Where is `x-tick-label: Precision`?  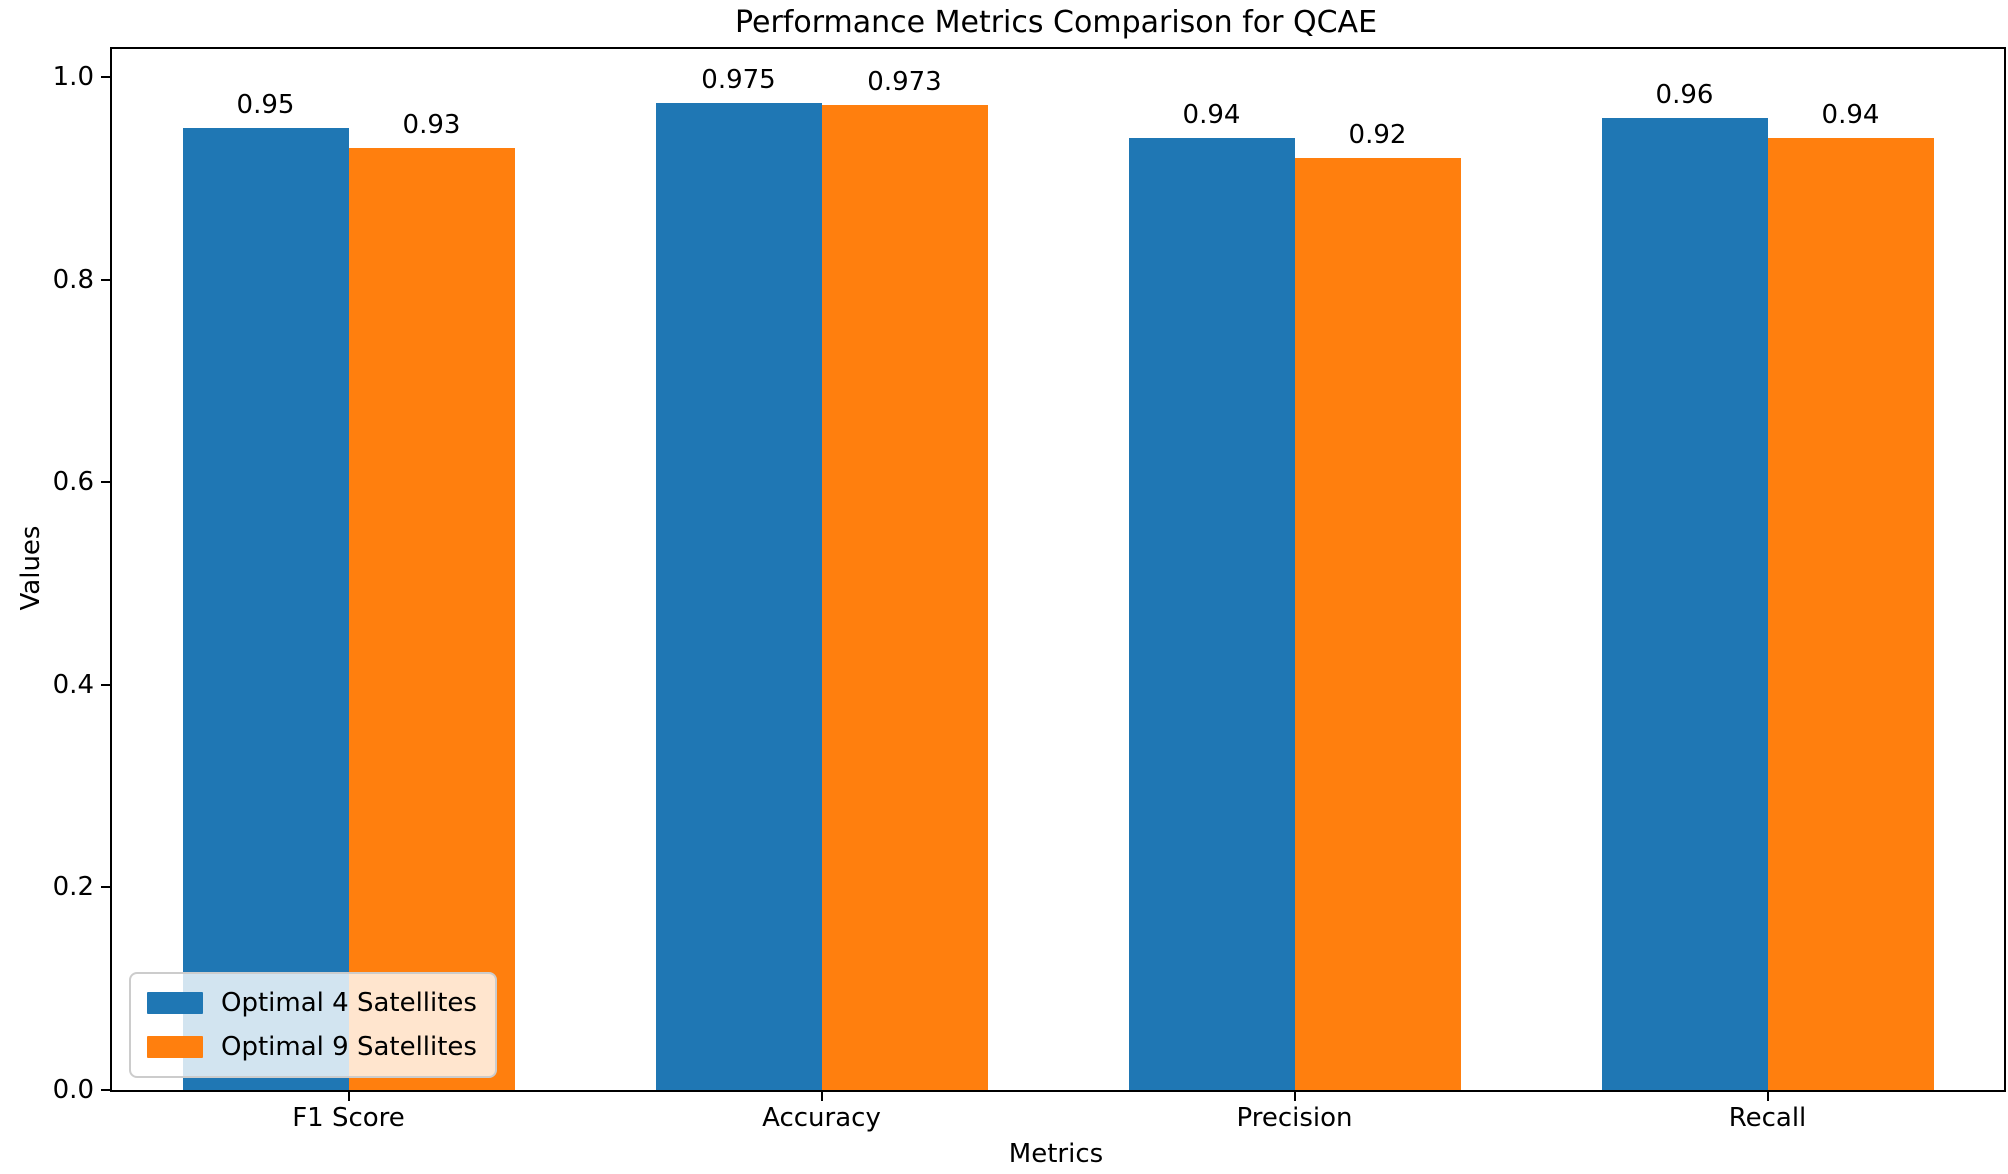 x-tick-label: Precision is located at coordinates (1294, 1118).